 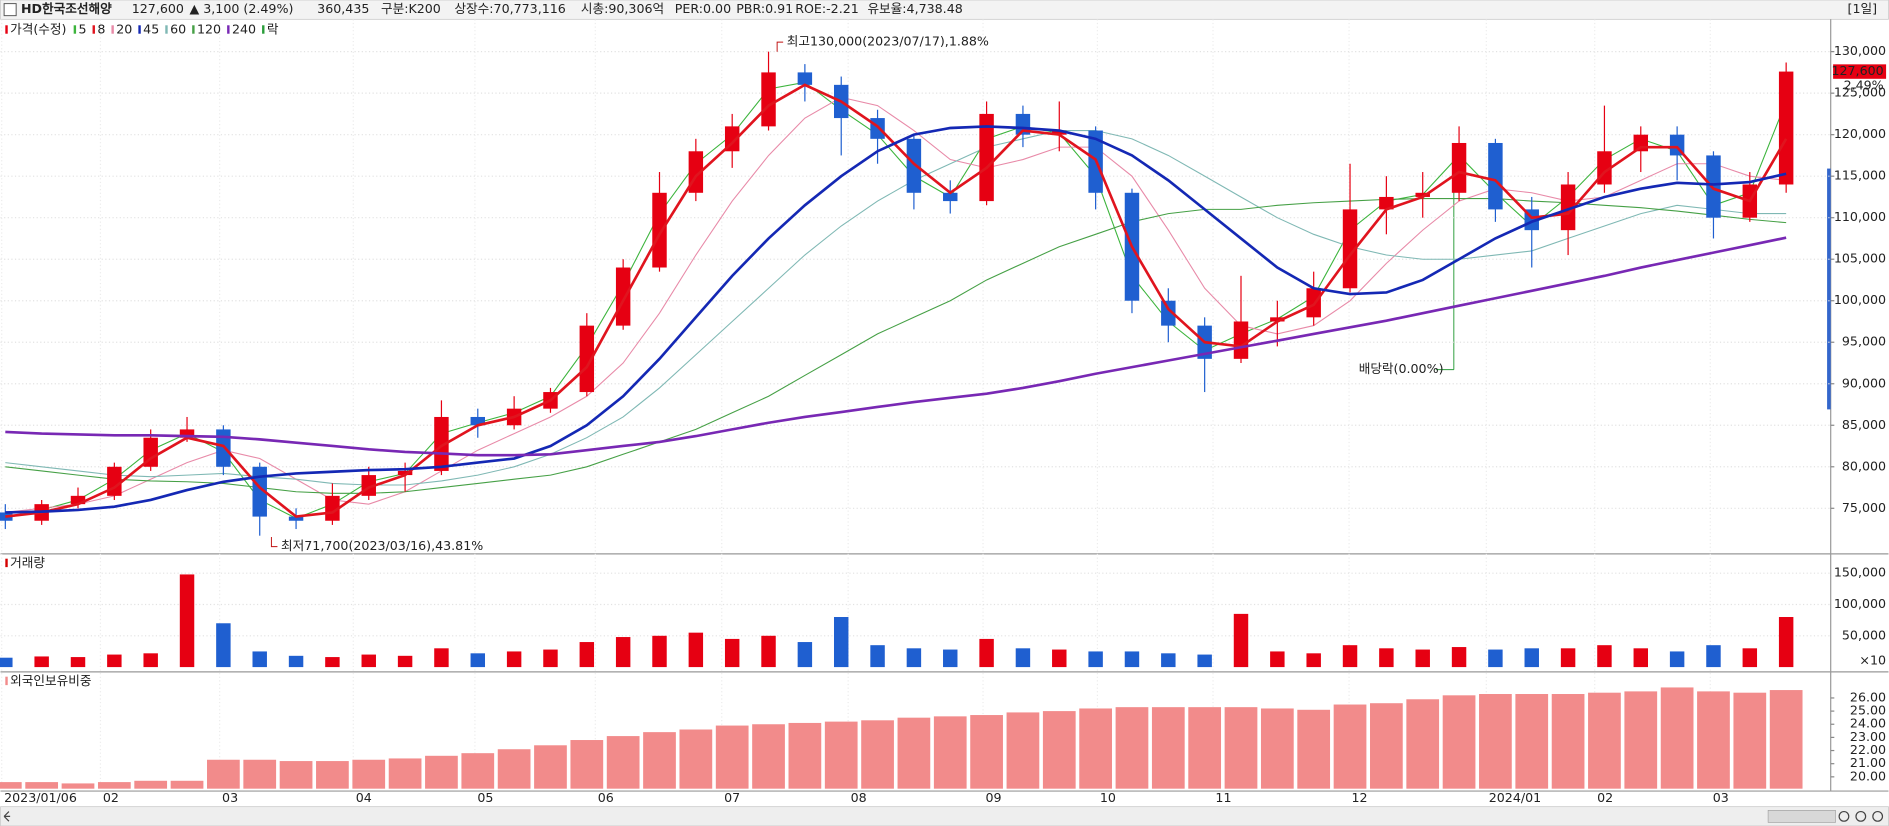 What do you see at coordinates (10, 10) in the screenshot?
I see `panel-icon` at bounding box center [10, 10].